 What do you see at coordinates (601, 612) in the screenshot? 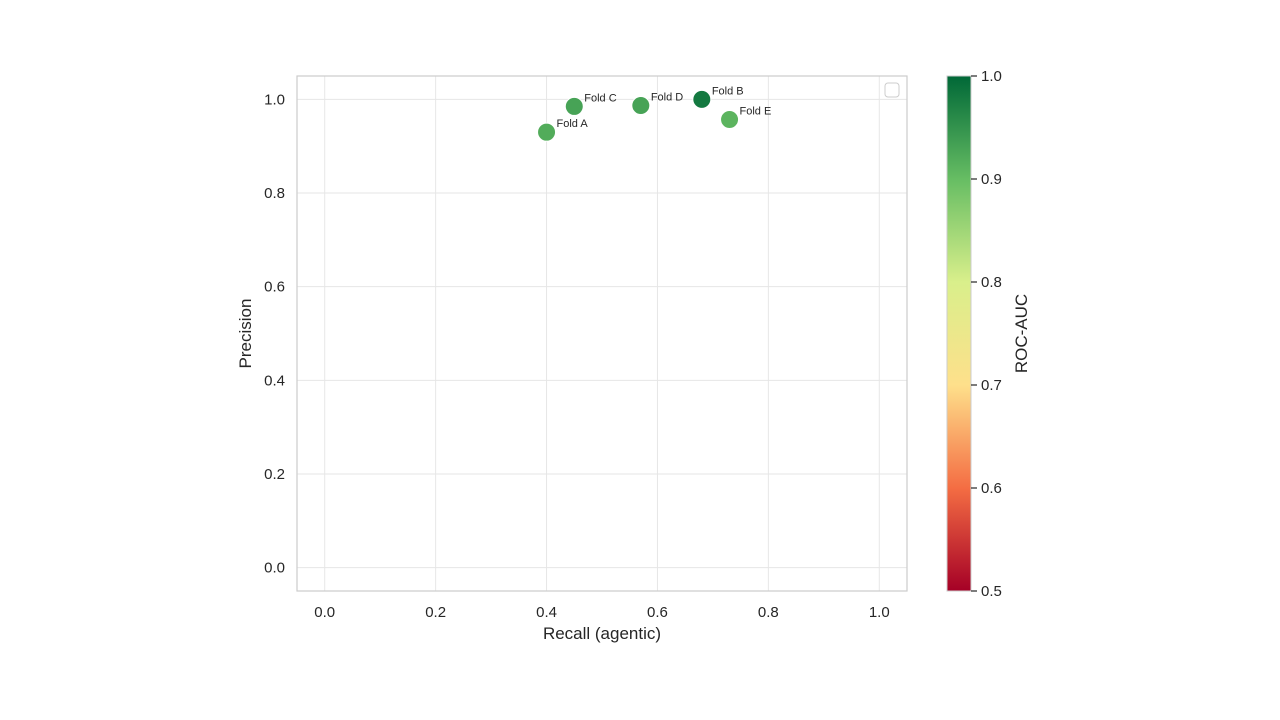
I see `x-tick-labels: 0.0 0.2 0.4 0.6 0.8 1.0` at bounding box center [601, 612].